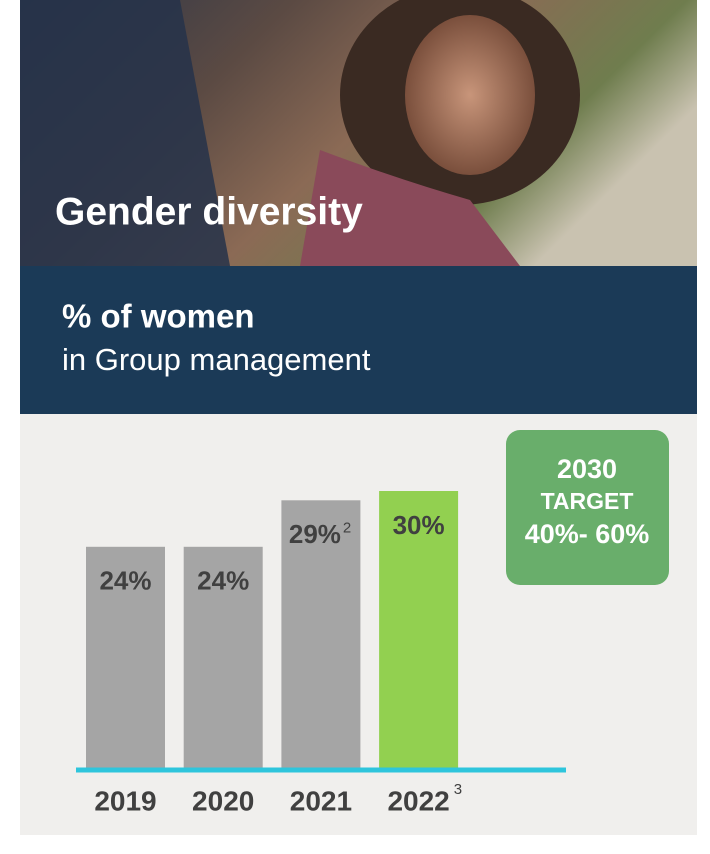 This screenshot has height=854, width=710. What do you see at coordinates (410, 208) in the screenshot?
I see `photo-scarf` at bounding box center [410, 208].